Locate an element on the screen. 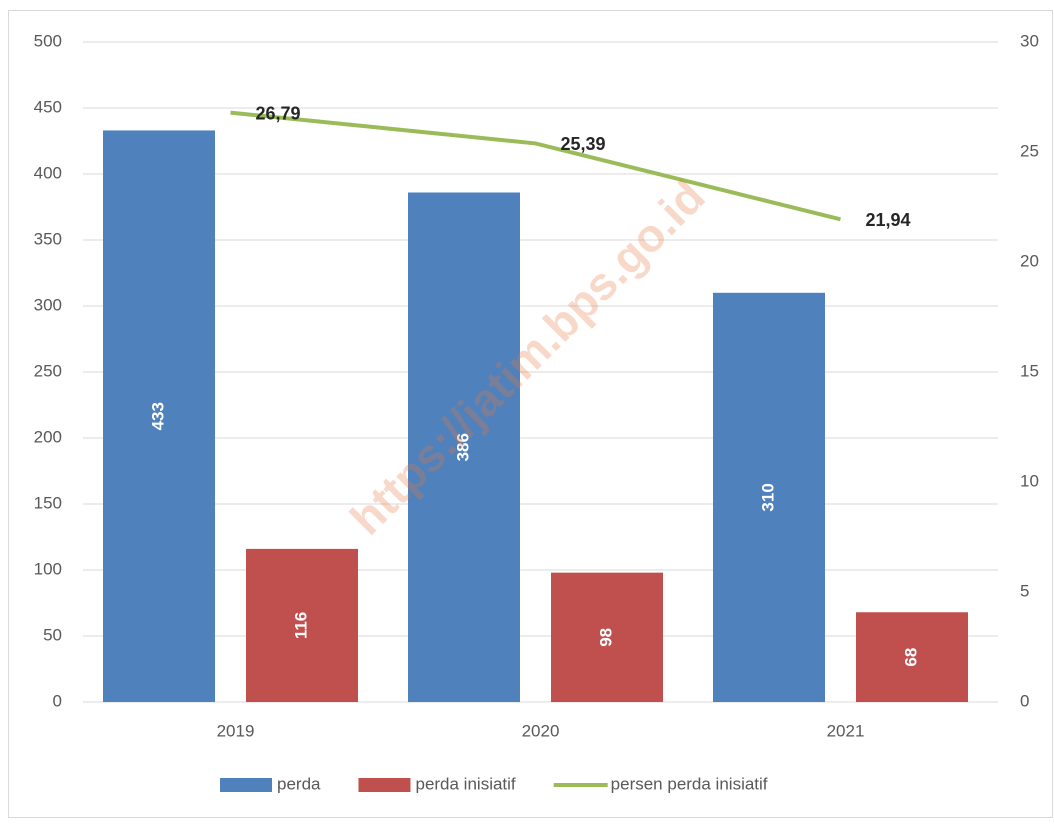  y-tick-label: 0 is located at coordinates (57, 700).